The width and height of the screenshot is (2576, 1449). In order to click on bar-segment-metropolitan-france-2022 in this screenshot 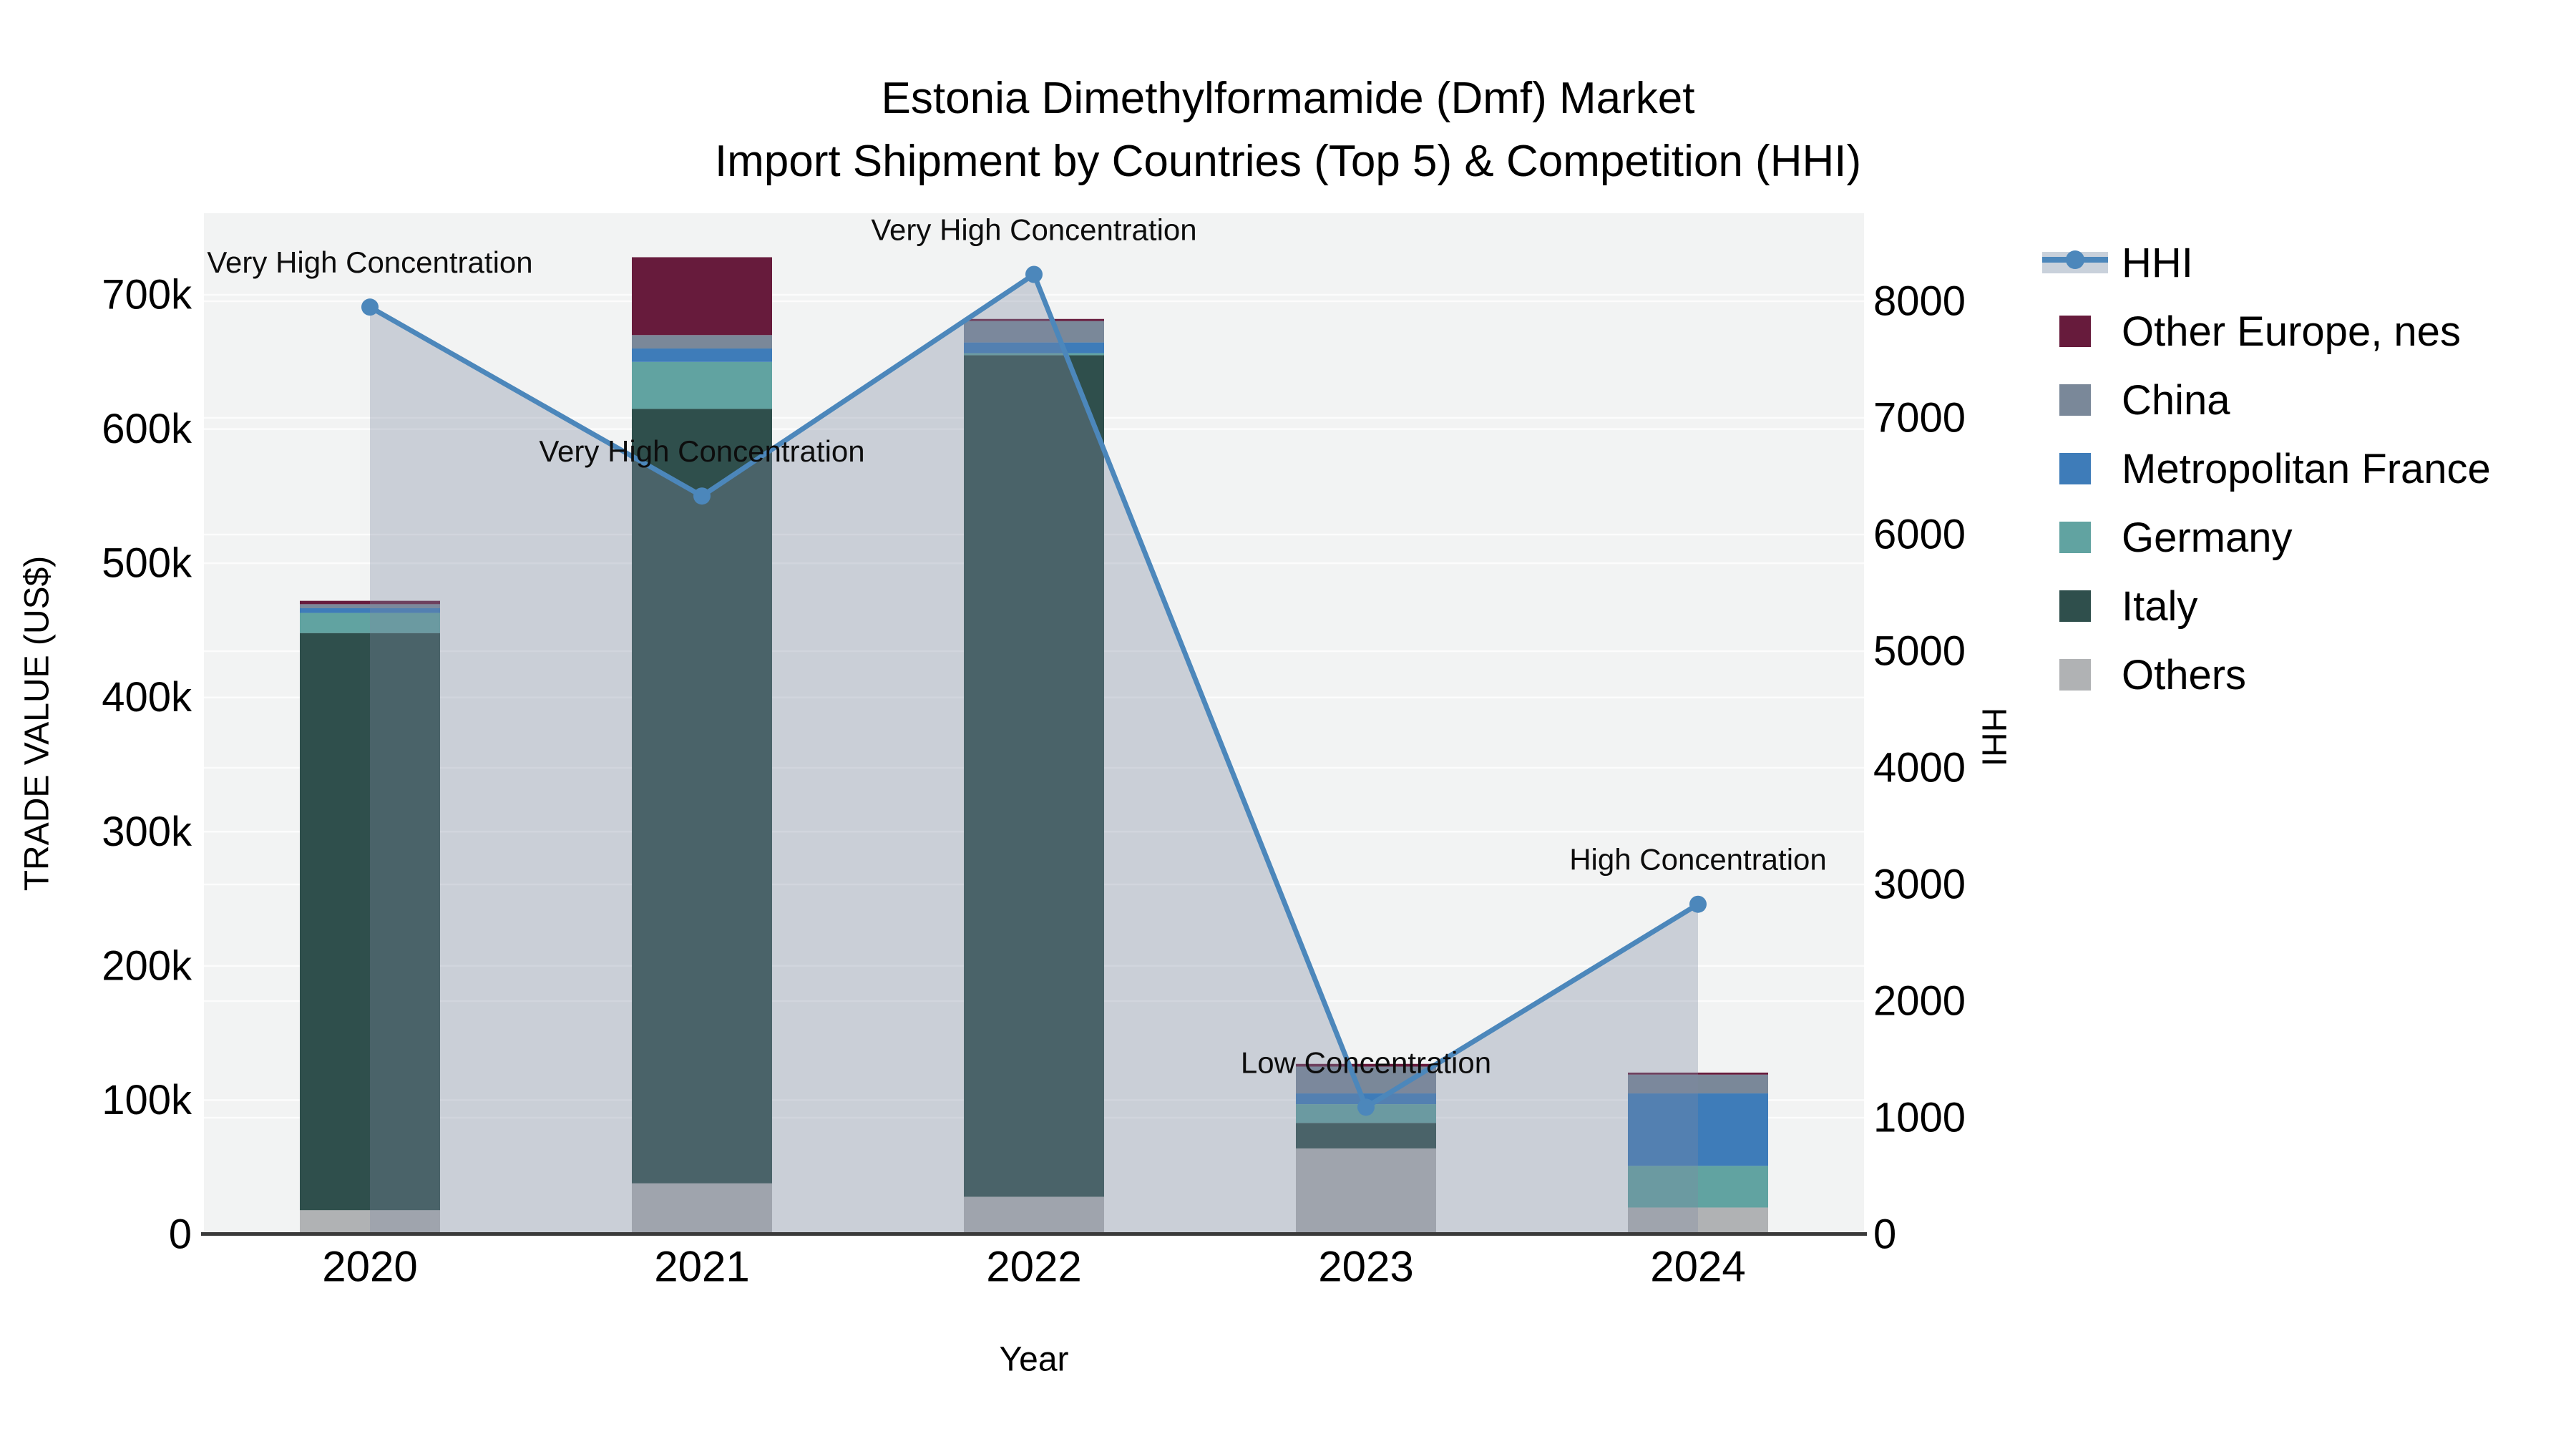, I will do `click(1034, 347)`.